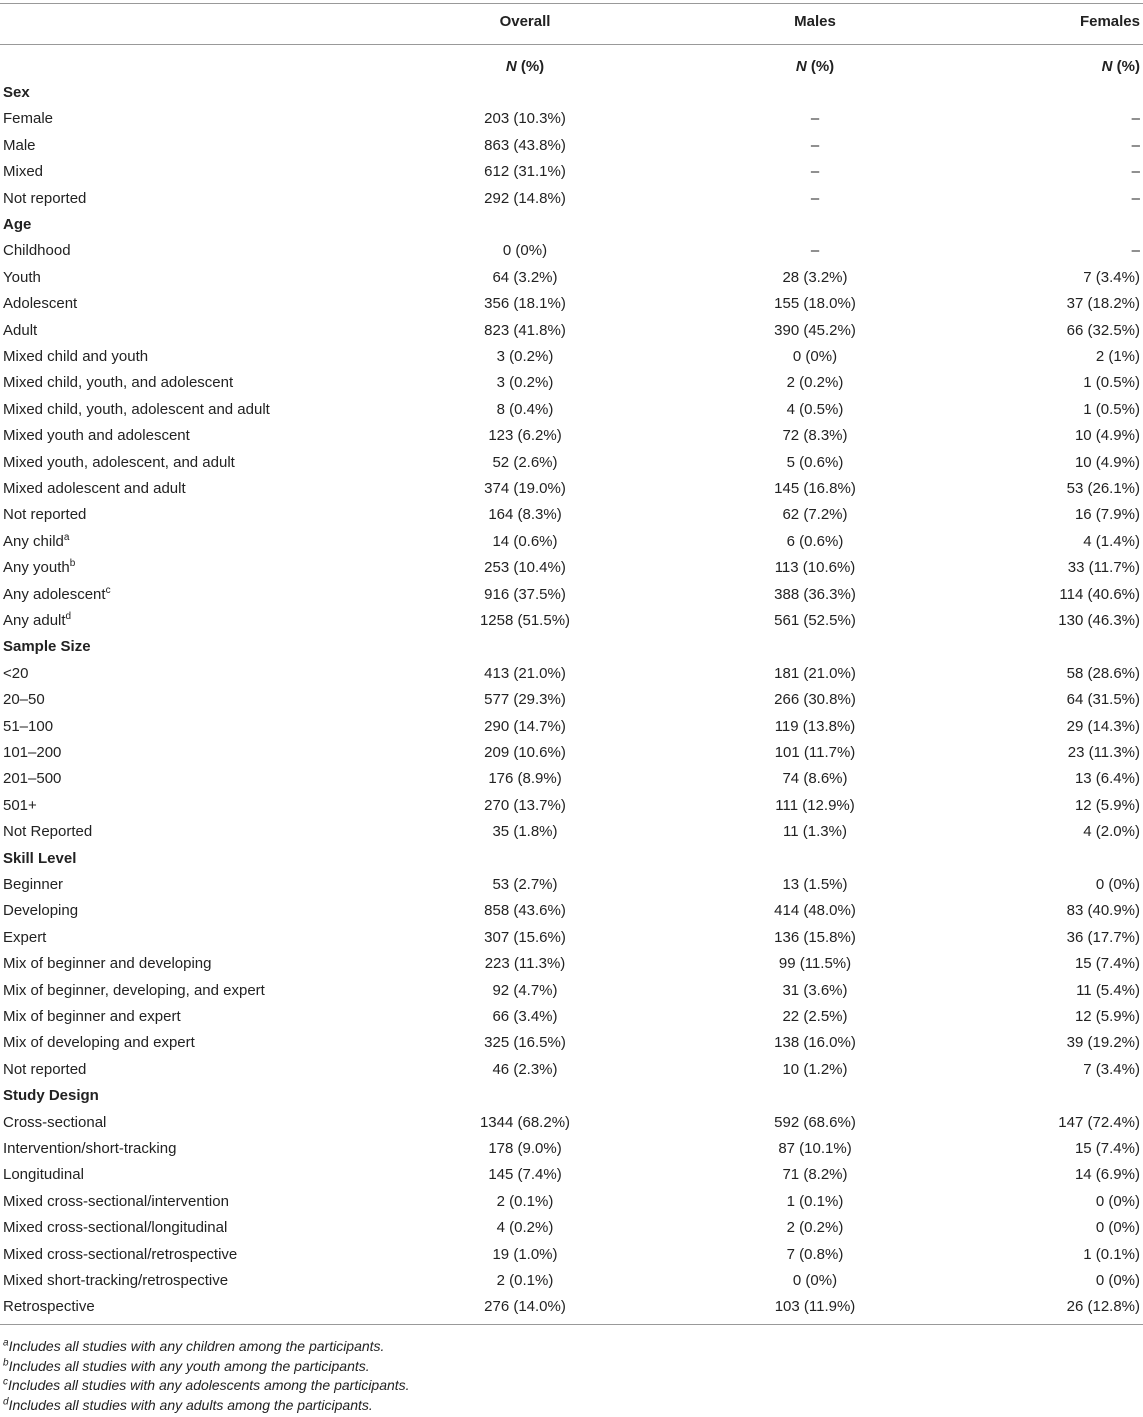  I want to click on cell: 1258 (51.5%), so click(525, 620).